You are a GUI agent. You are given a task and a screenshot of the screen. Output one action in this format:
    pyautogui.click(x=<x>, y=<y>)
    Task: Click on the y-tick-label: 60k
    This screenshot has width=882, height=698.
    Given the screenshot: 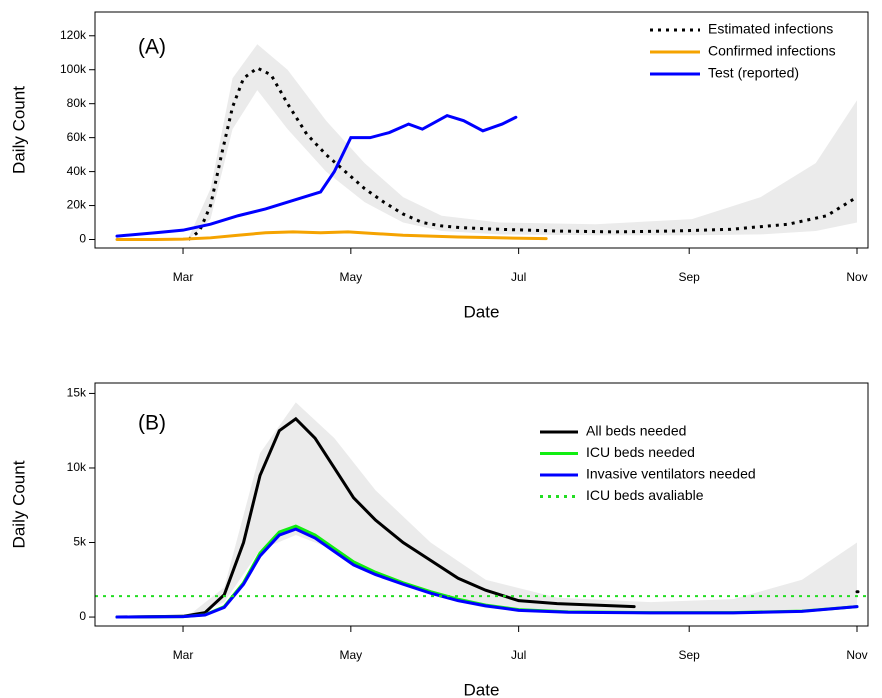 What is the action you would take?
    pyautogui.click(x=77, y=137)
    